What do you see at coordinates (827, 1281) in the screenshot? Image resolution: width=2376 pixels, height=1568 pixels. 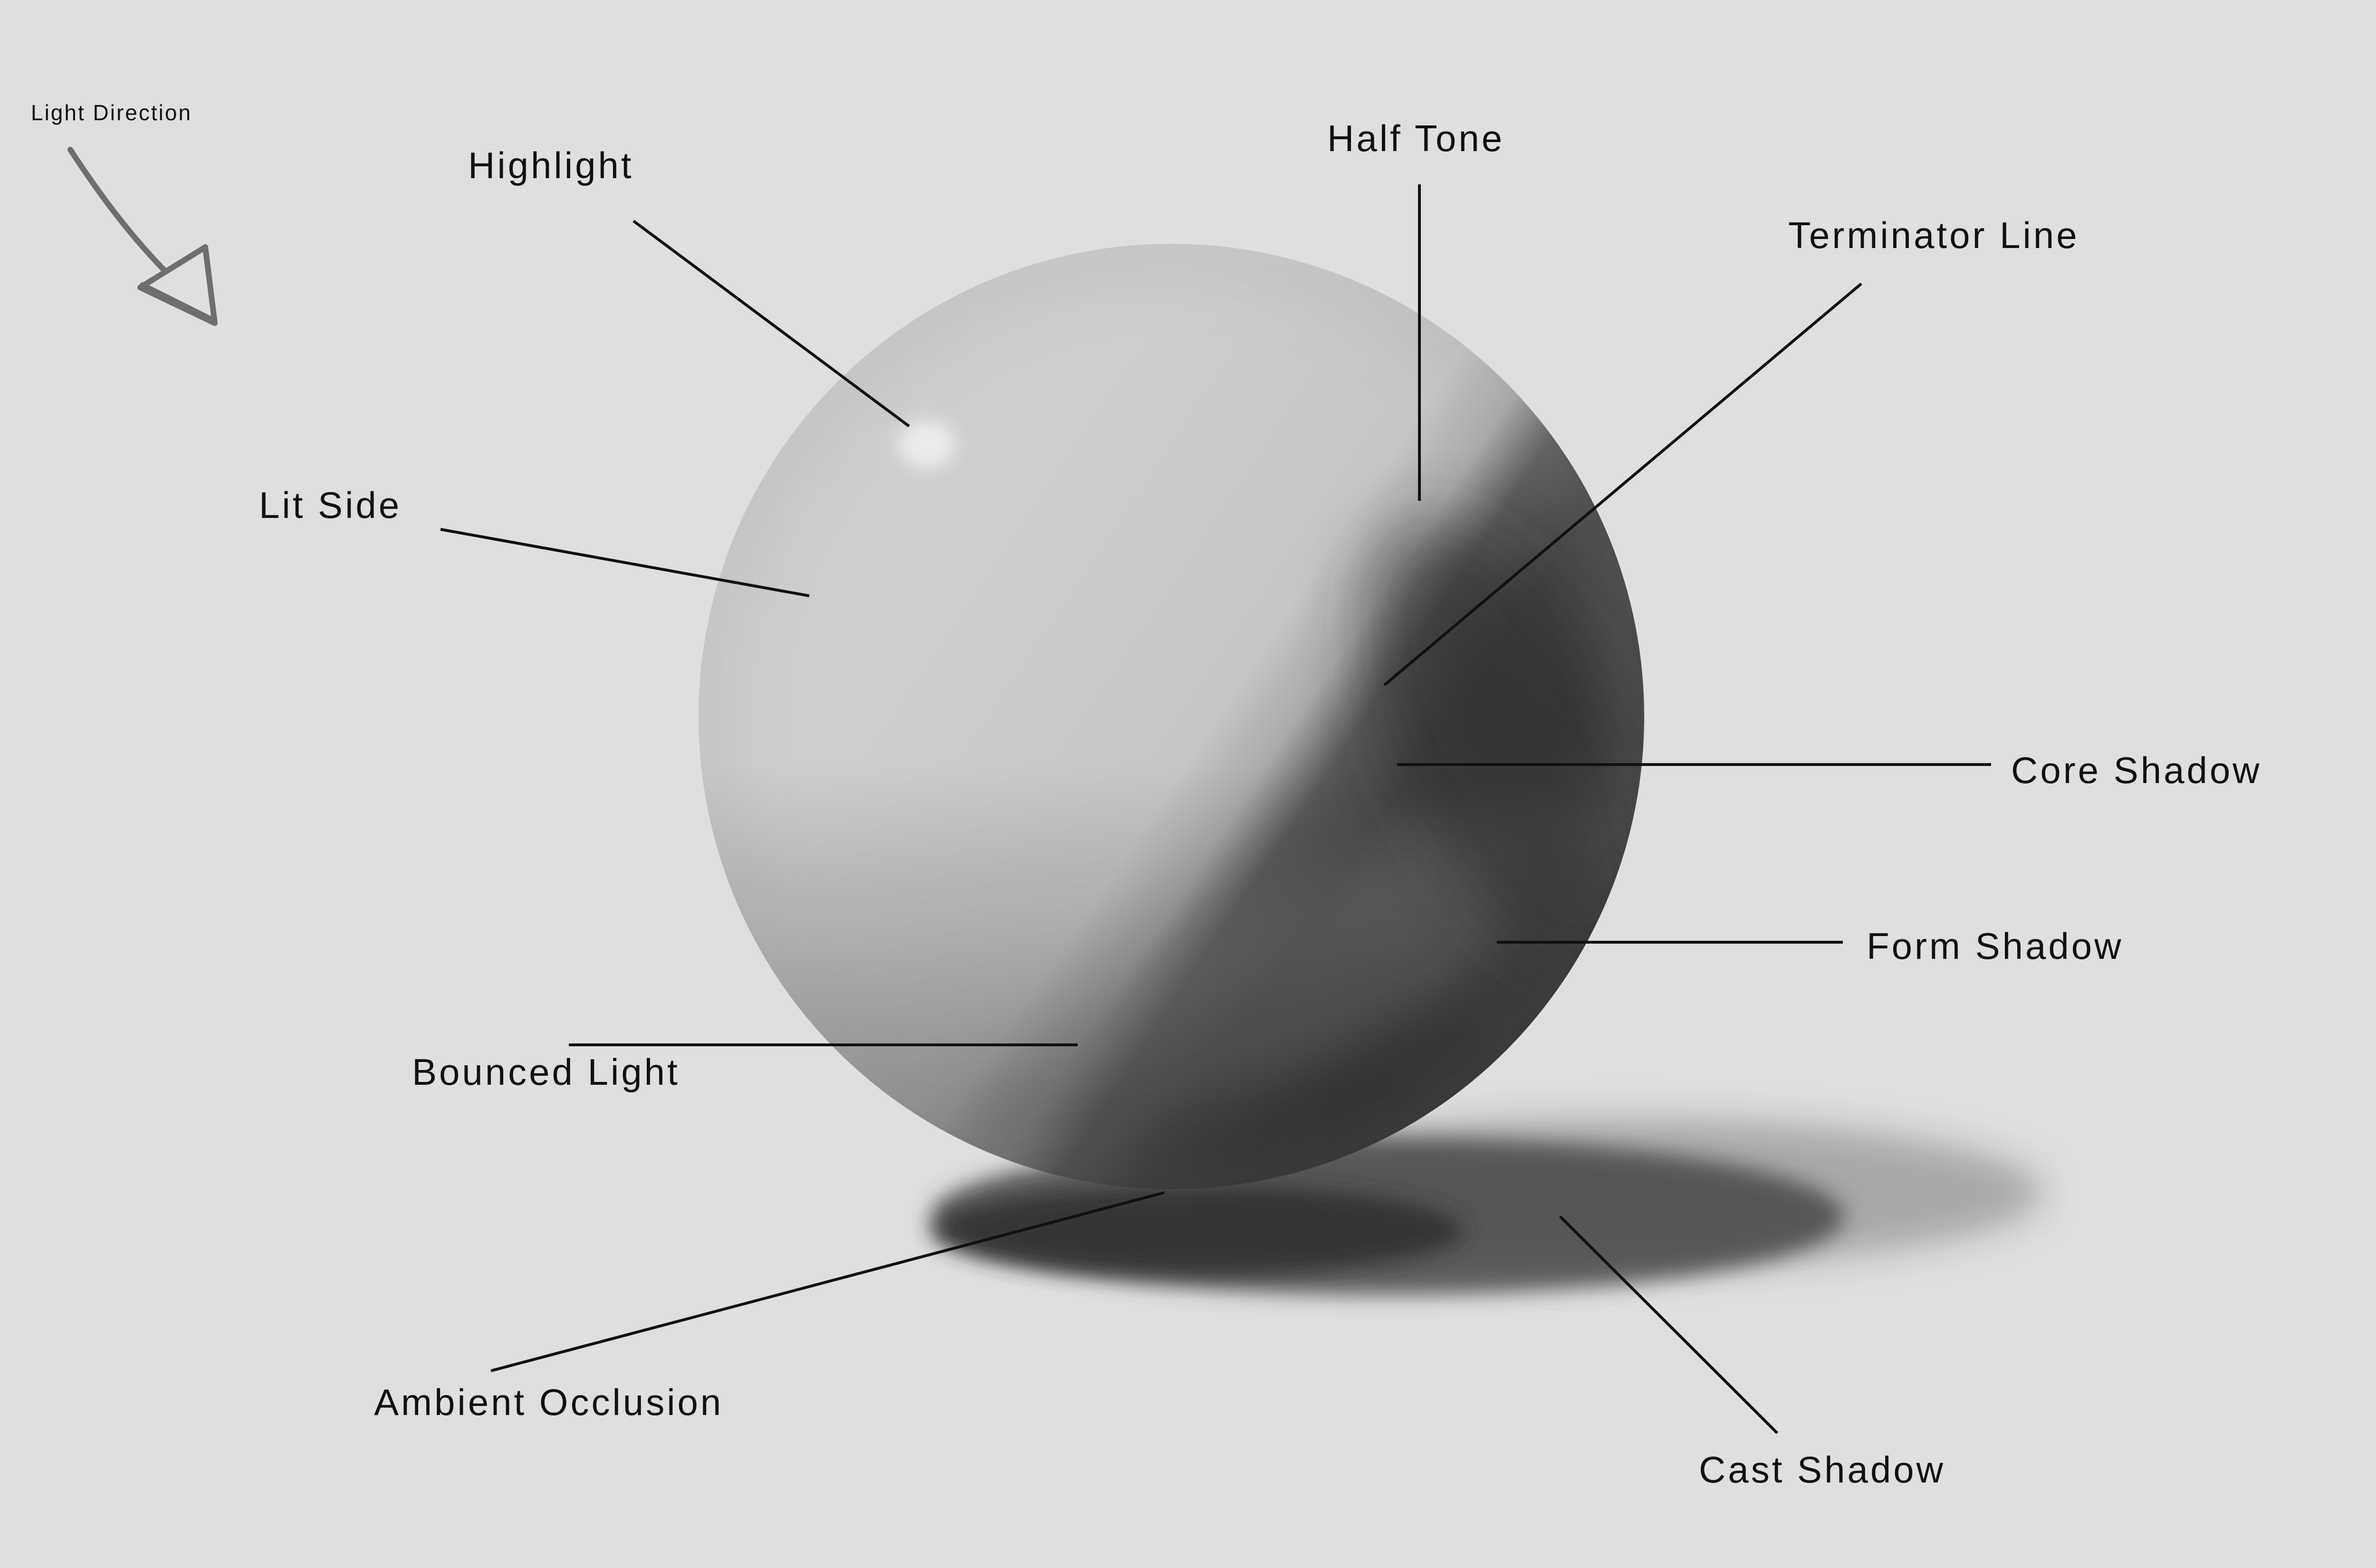 I see `ambient-occlusion-leader` at bounding box center [827, 1281].